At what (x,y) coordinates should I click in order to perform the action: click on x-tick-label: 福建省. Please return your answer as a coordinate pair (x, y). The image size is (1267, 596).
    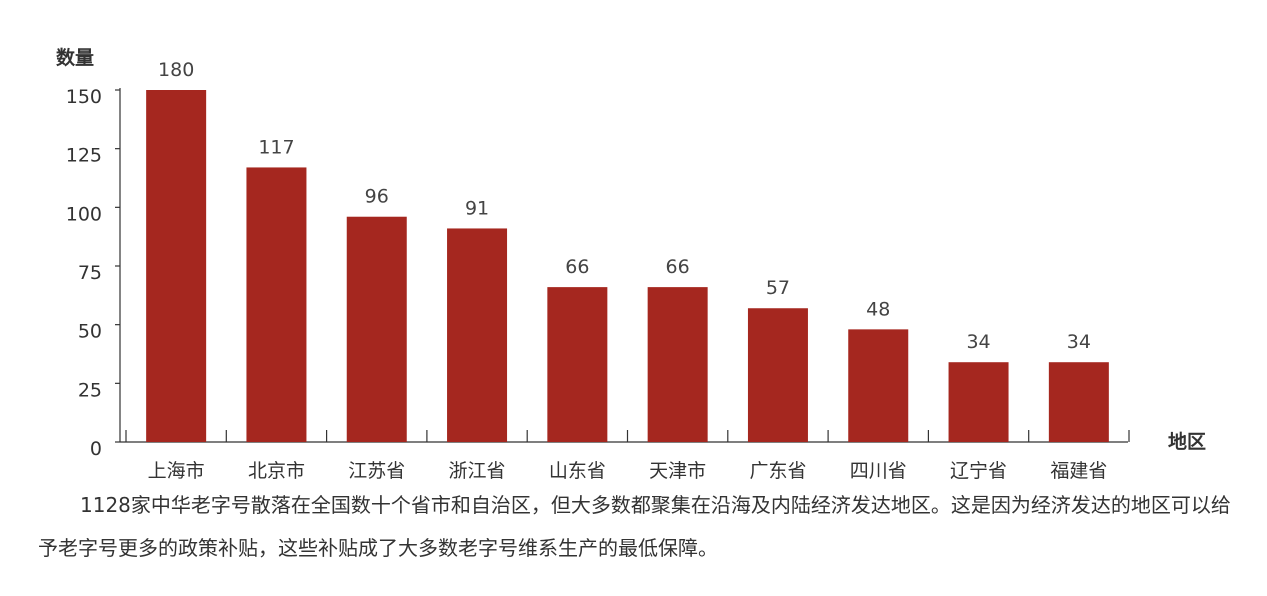
    Looking at the image, I should click on (1078, 471).